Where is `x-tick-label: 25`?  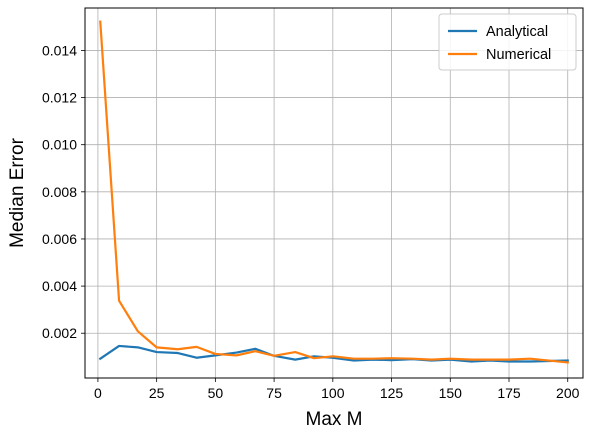 x-tick-label: 25 is located at coordinates (157, 393).